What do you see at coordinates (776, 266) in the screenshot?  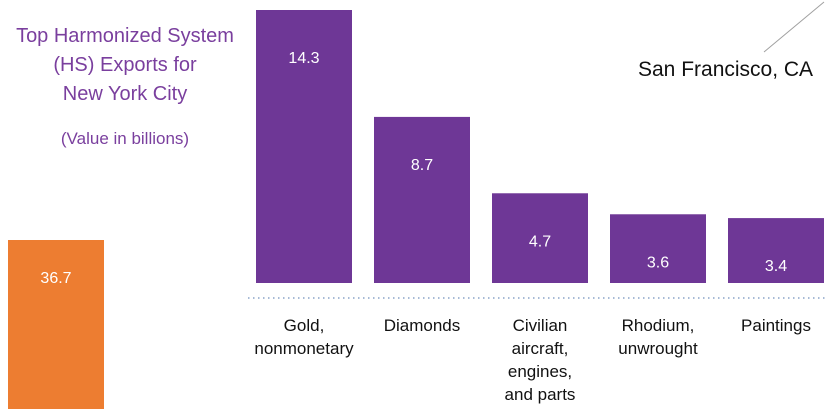 I see `bar-value-label-4: 3.4` at bounding box center [776, 266].